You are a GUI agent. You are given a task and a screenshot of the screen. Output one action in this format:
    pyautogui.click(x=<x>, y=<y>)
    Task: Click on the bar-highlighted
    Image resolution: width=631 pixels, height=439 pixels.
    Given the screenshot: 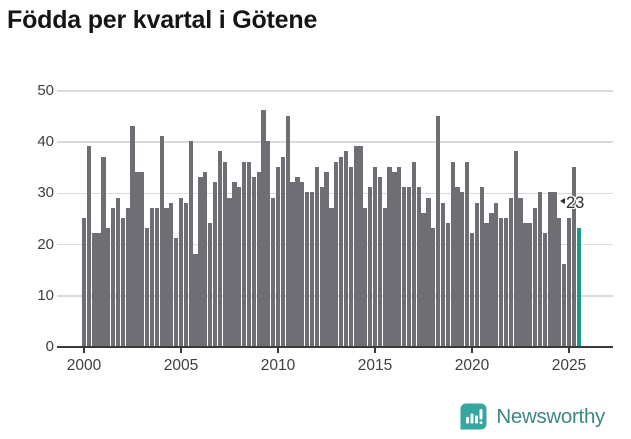 What is the action you would take?
    pyautogui.click(x=578, y=287)
    